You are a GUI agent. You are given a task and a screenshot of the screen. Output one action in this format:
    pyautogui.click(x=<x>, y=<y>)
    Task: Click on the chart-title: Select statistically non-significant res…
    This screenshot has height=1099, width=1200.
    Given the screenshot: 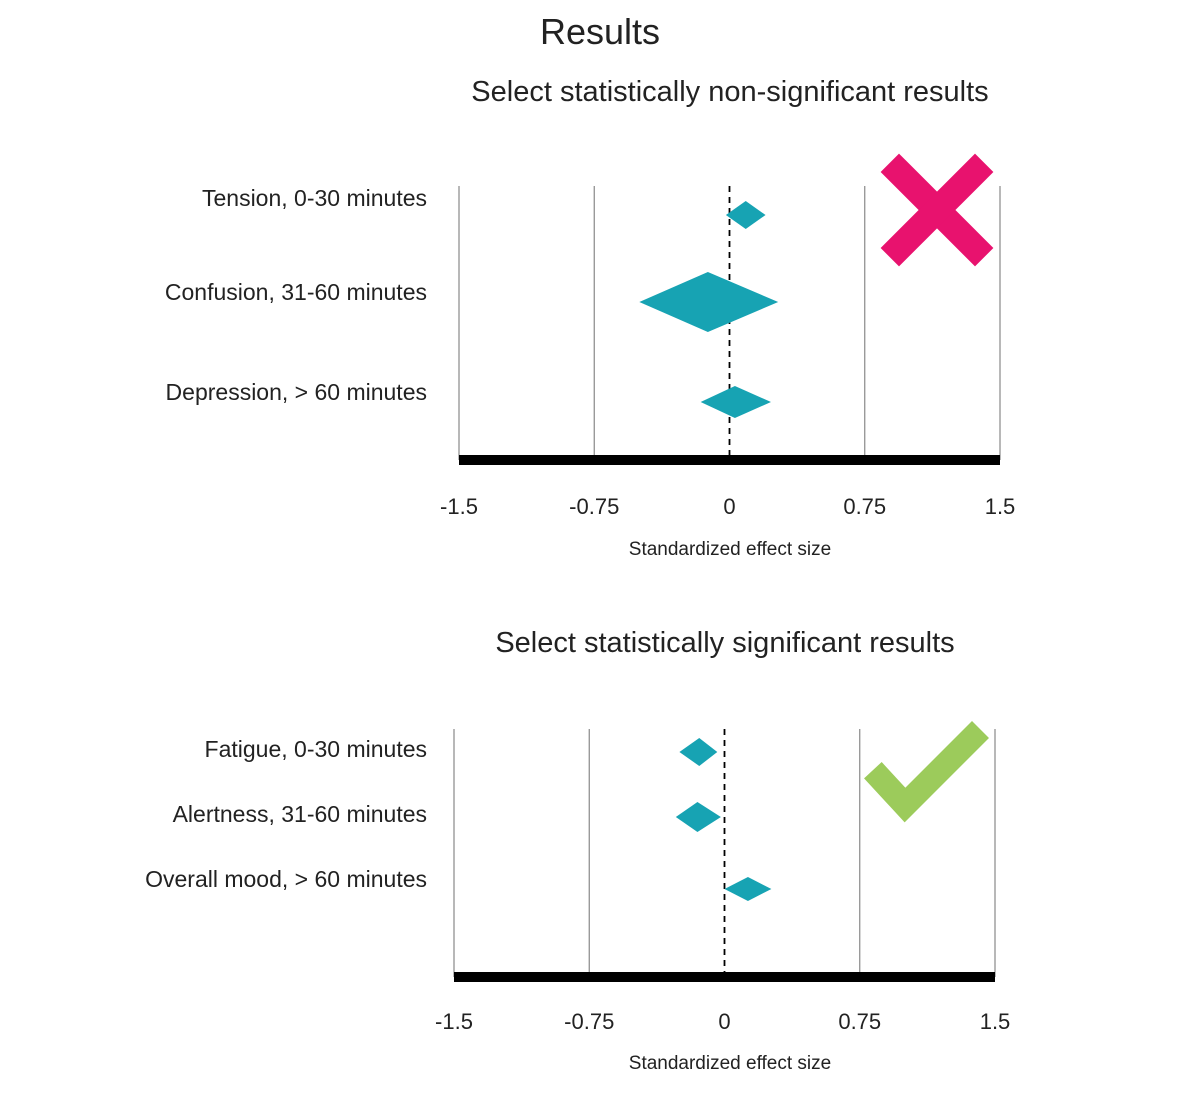 What is the action you would take?
    pyautogui.click(x=729, y=92)
    